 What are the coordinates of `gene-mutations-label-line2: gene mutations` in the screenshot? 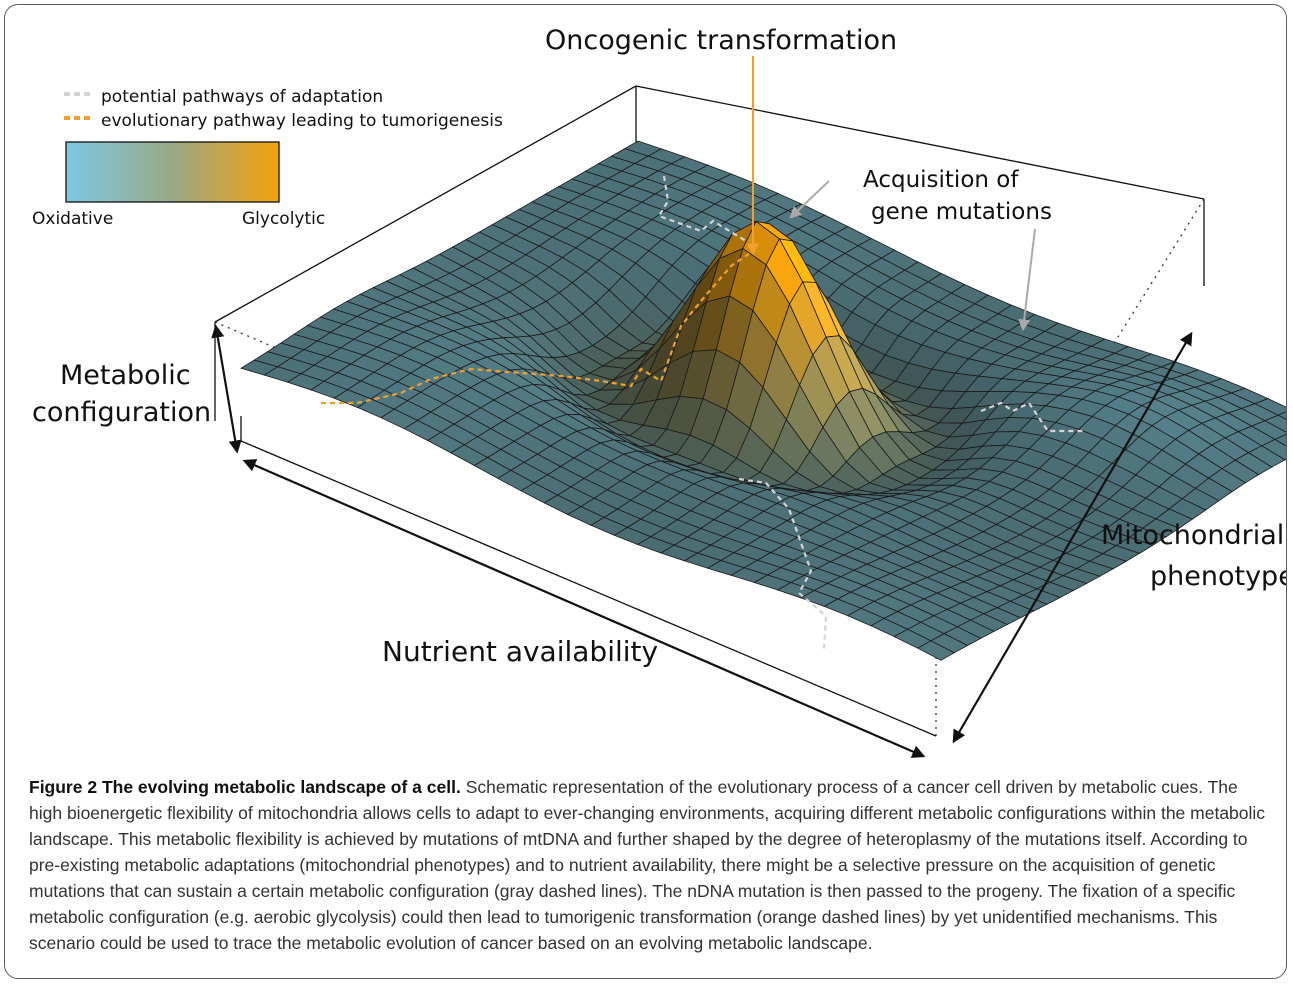 It's located at (961, 212).